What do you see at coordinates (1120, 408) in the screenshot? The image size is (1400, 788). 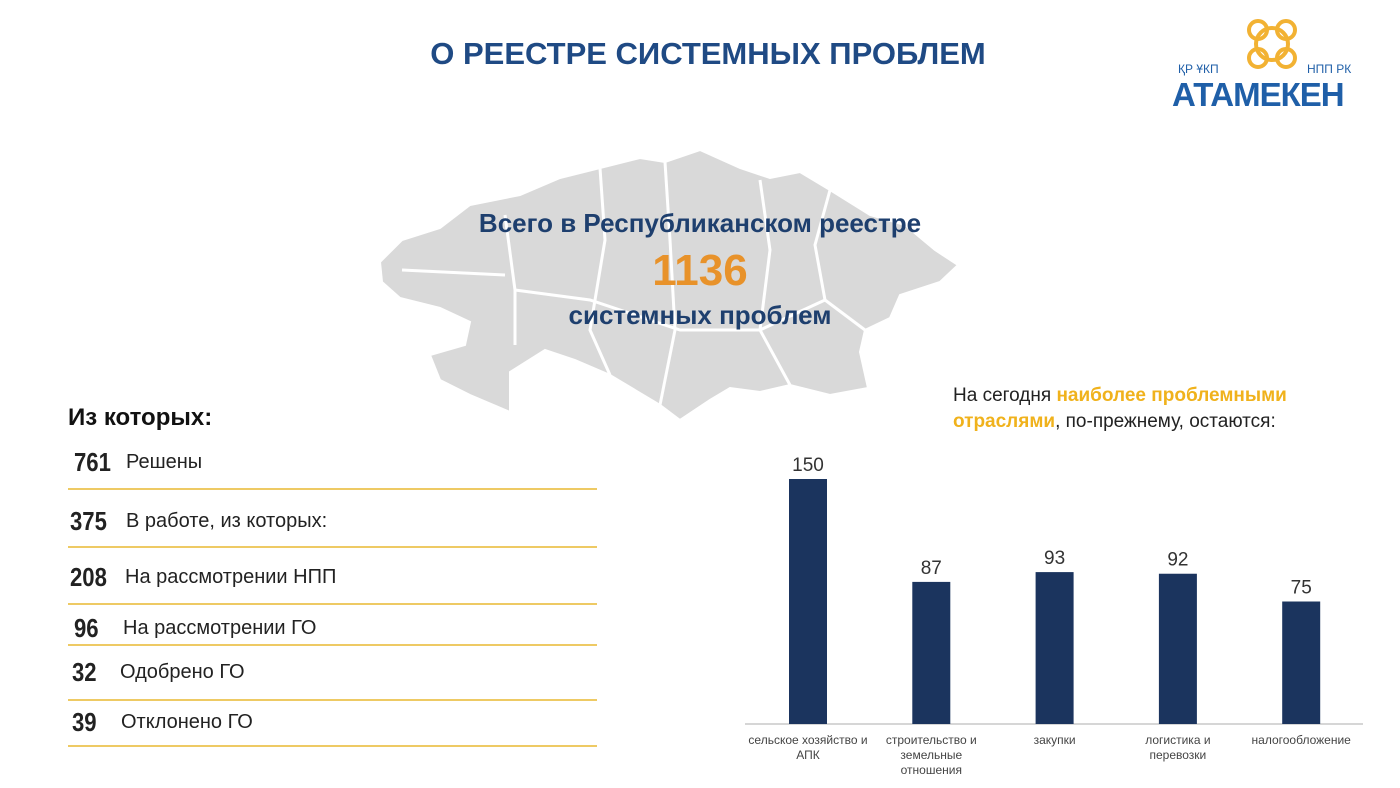 I see `subtitle-highlight: наиболее проблемными отраслями` at bounding box center [1120, 408].